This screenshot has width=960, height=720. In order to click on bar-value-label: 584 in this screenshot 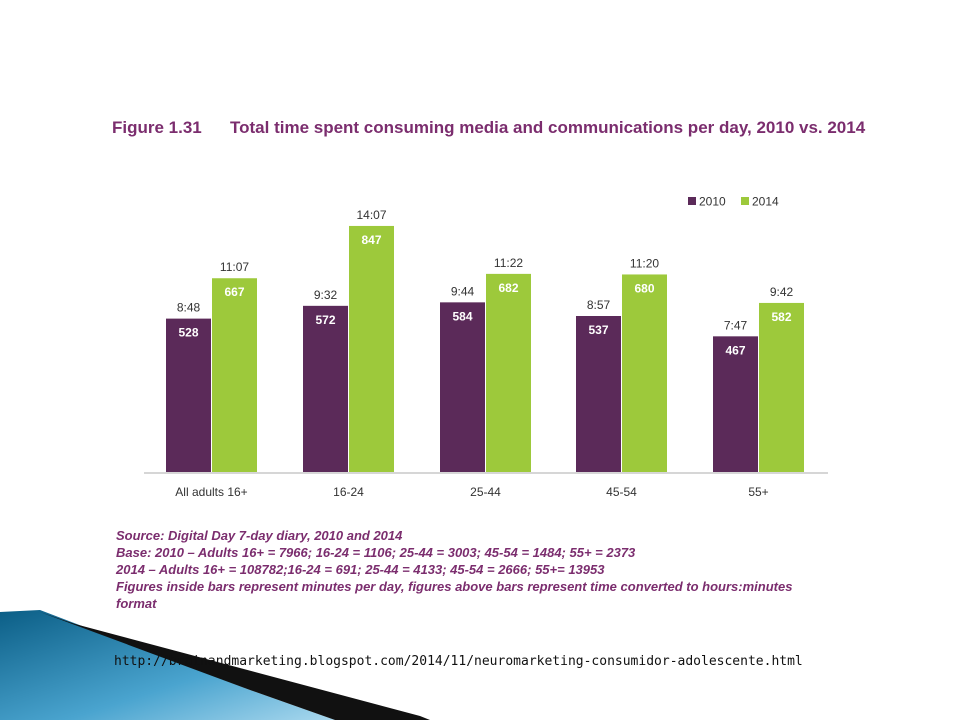, I will do `click(462, 316)`.